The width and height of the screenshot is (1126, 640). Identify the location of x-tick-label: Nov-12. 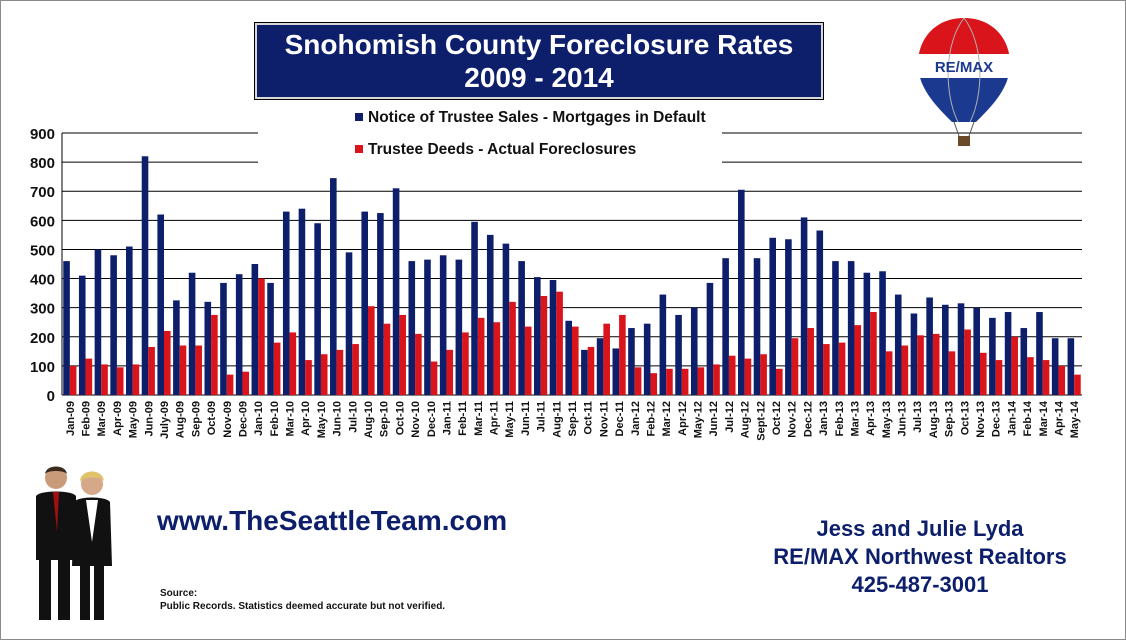
(793, 419).